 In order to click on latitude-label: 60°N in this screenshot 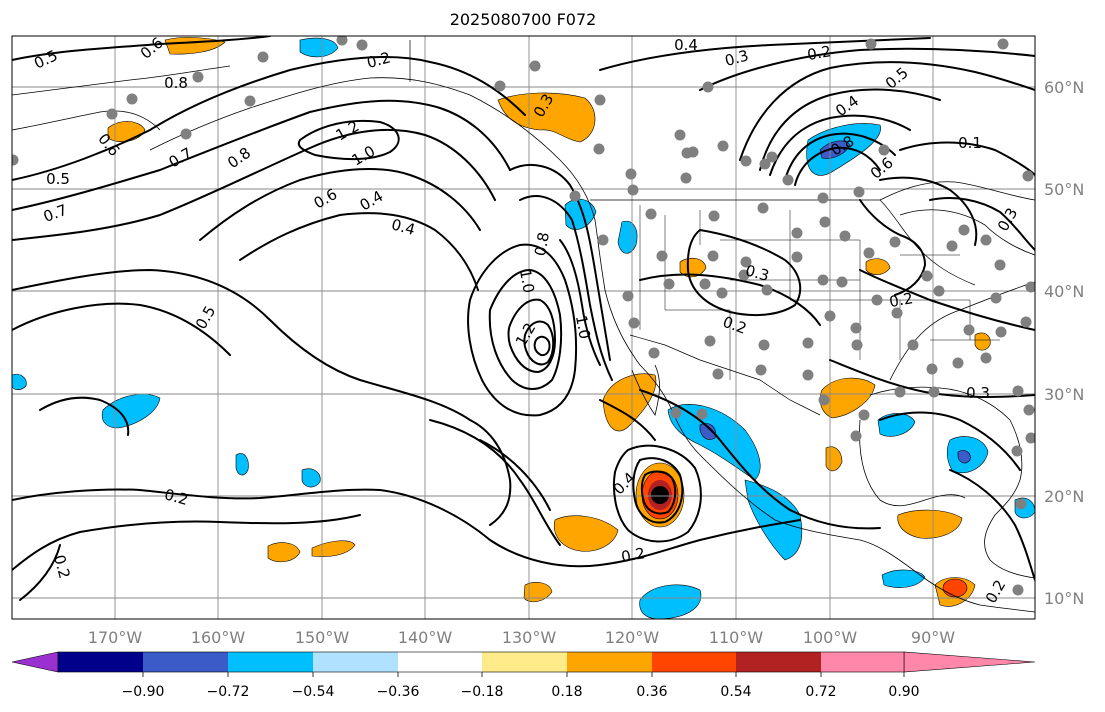, I will do `click(1064, 87)`.